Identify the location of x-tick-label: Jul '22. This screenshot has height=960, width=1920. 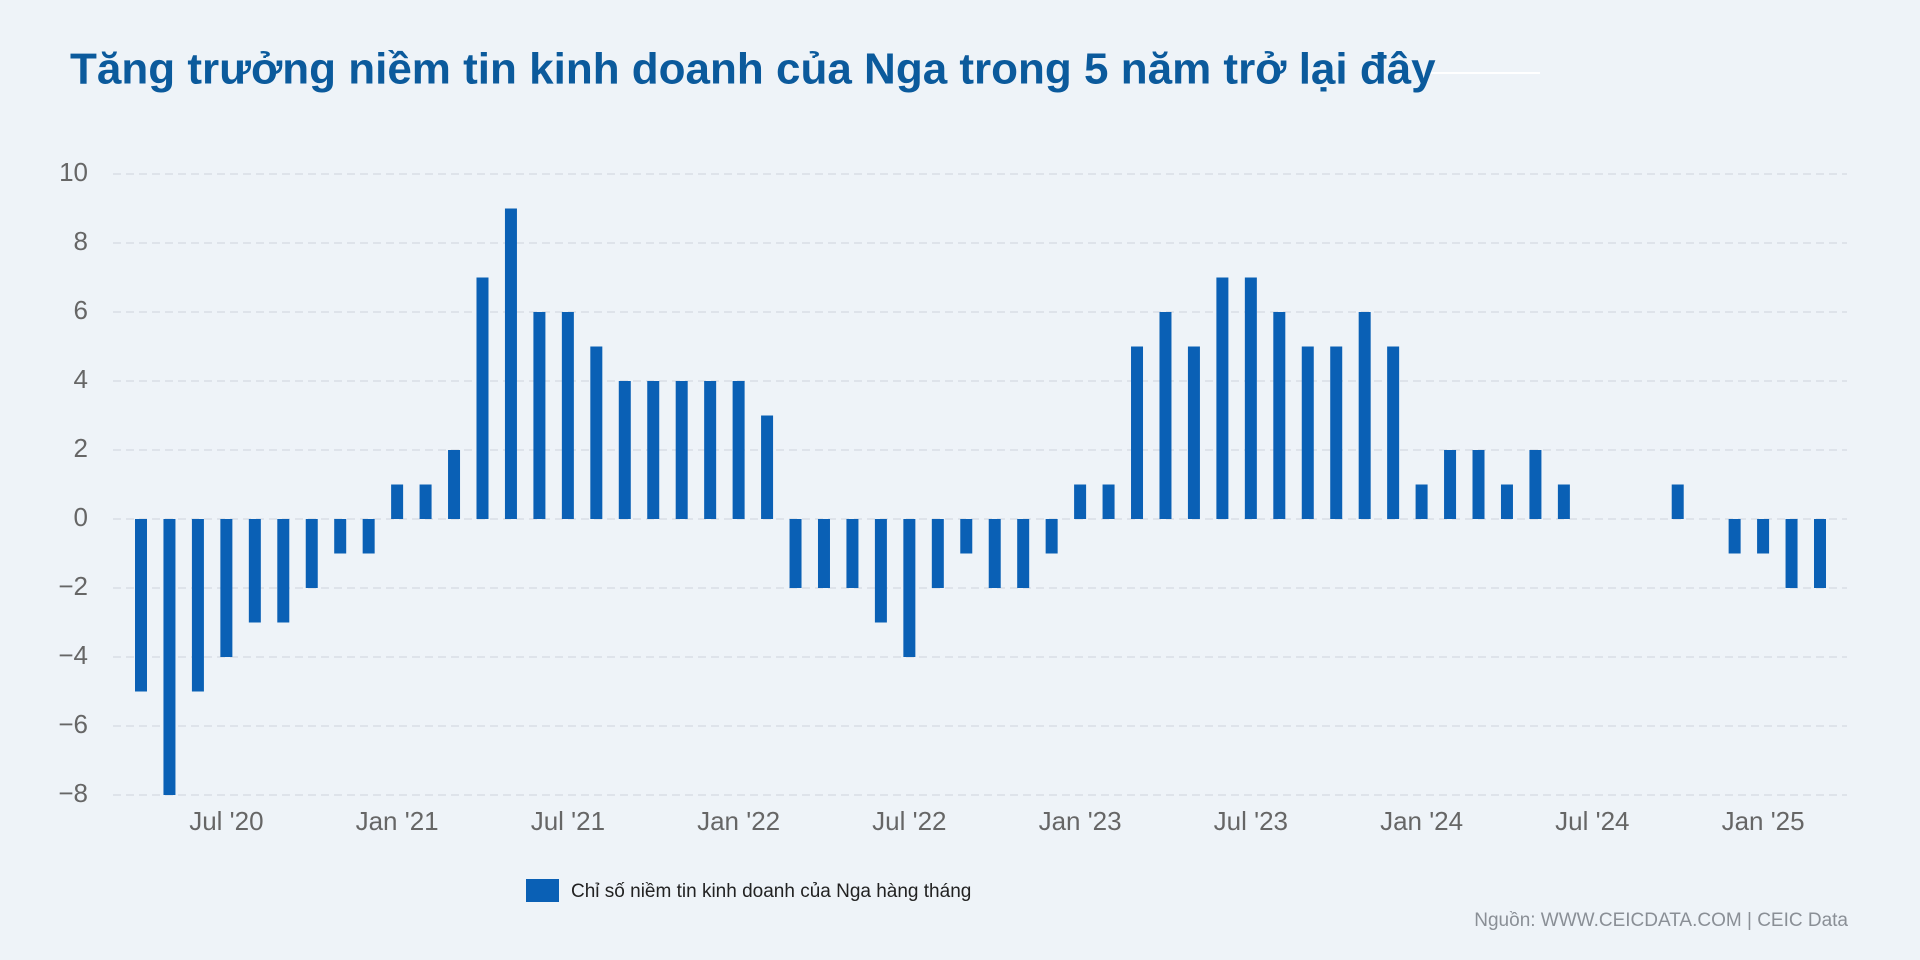
(909, 821).